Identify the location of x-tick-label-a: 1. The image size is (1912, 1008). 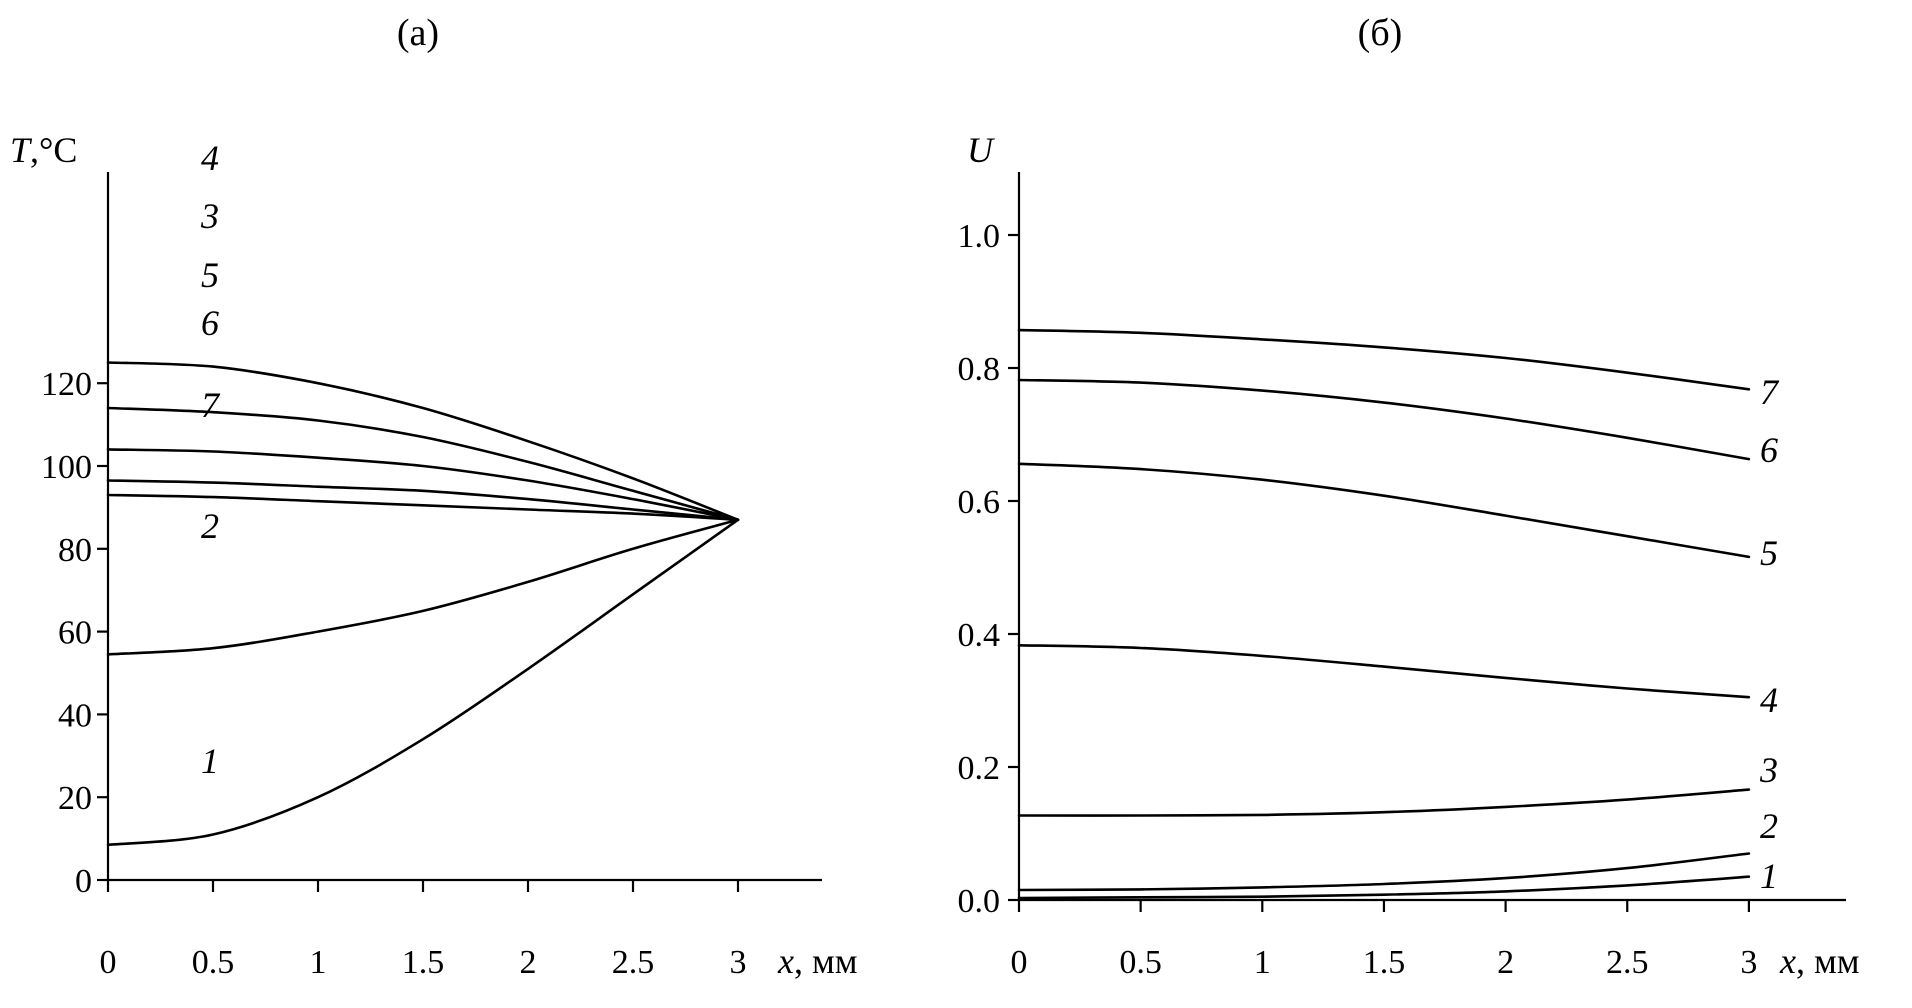
(318, 962).